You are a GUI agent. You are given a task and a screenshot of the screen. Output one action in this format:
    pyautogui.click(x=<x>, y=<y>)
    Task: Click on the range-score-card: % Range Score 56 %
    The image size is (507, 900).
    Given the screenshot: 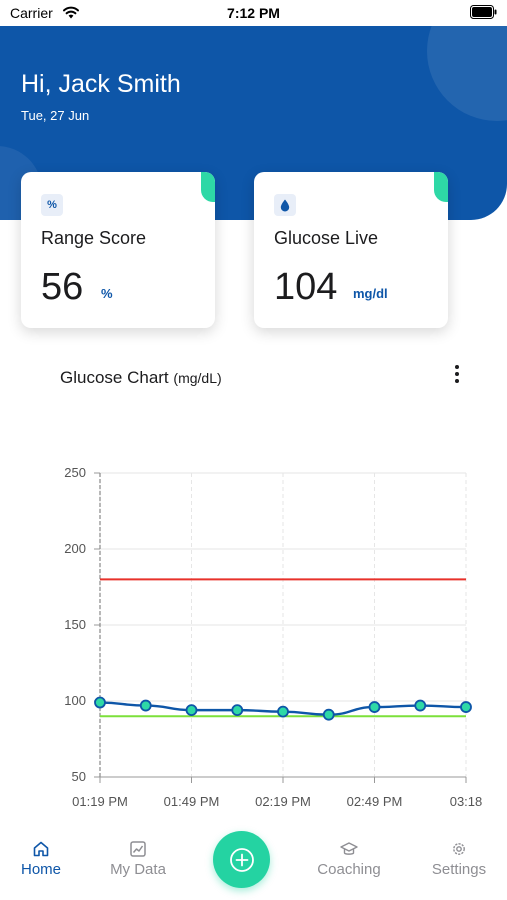 What is the action you would take?
    pyautogui.click(x=118, y=250)
    